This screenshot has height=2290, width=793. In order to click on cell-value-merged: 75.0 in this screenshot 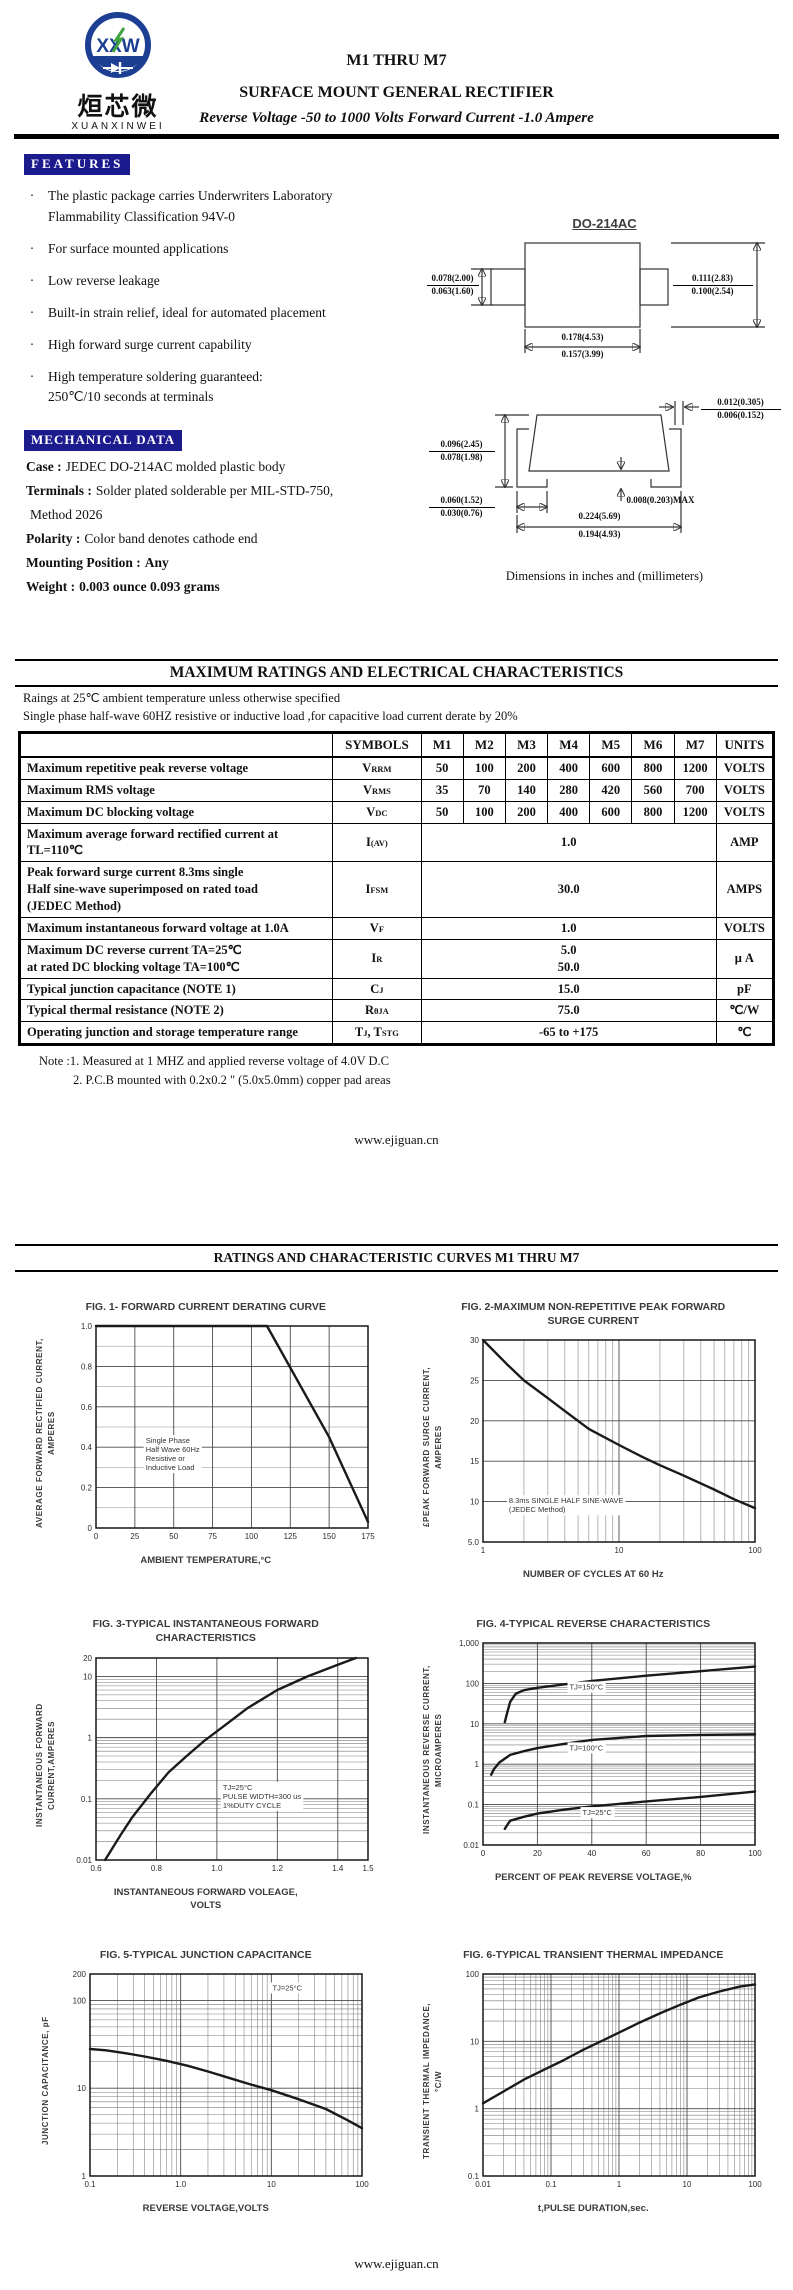, I will do `click(568, 1011)`.